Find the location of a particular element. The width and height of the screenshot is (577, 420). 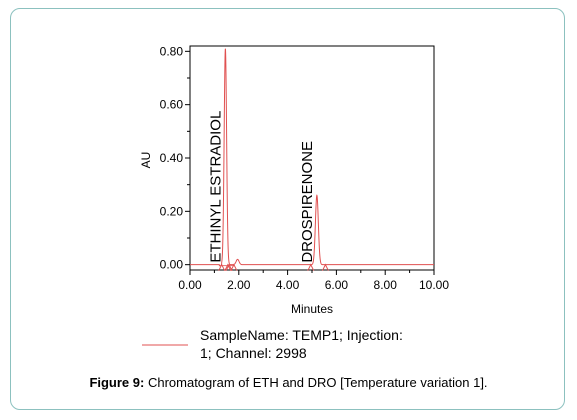

peak-labels: ETHINYL ESTRADIOL DROSPIRENONE is located at coordinates (261, 187).